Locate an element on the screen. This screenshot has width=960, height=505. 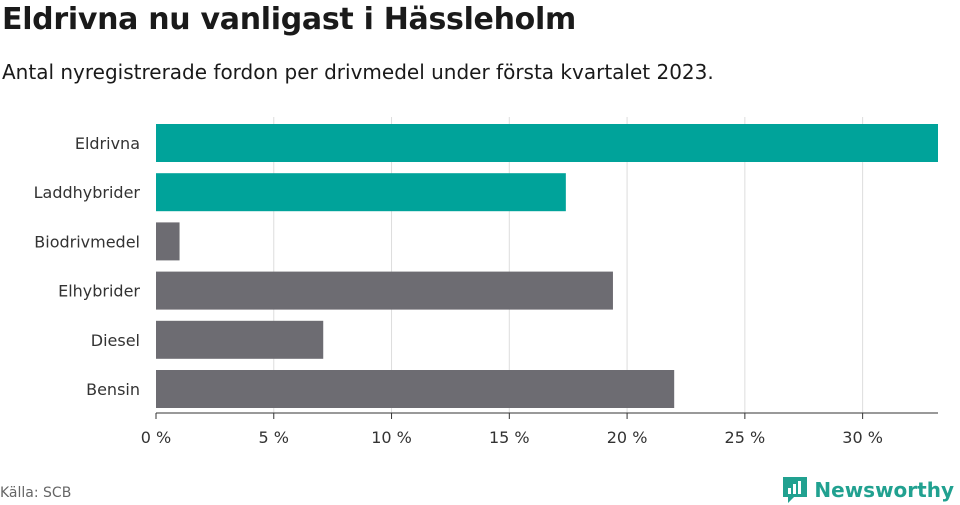
x-tick-label: 20 % is located at coordinates (627, 437).